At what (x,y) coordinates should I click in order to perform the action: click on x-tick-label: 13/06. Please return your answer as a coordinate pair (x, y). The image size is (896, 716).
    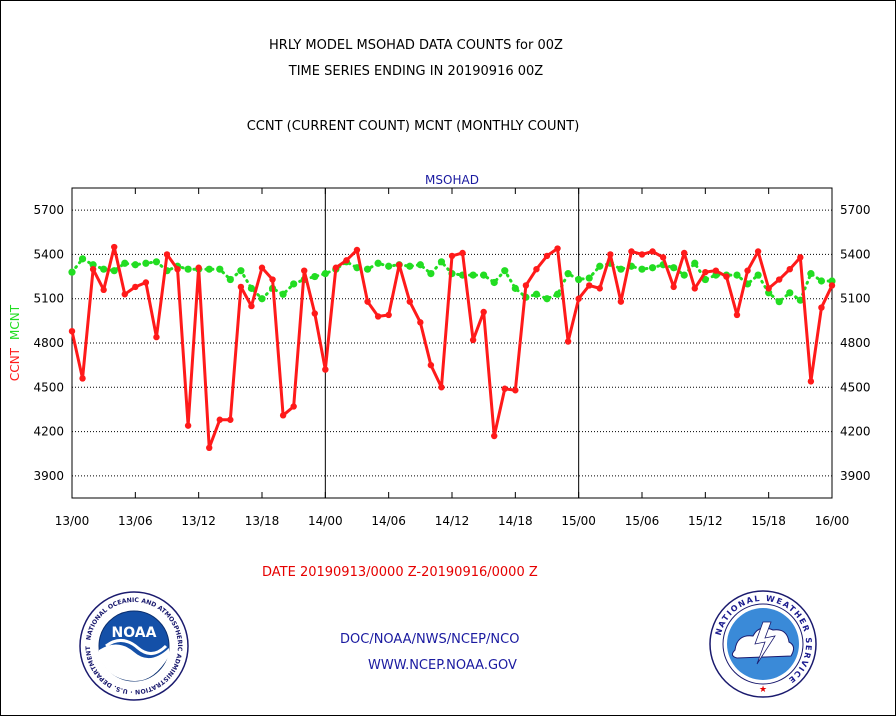
    Looking at the image, I should click on (135, 521).